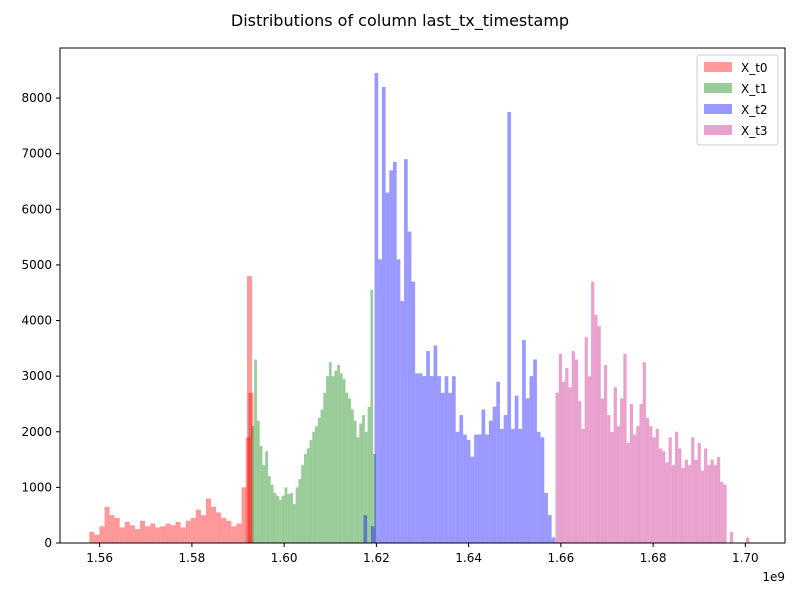 This screenshot has height=600, width=800. I want to click on y-tick-label: 8000, so click(36, 98).